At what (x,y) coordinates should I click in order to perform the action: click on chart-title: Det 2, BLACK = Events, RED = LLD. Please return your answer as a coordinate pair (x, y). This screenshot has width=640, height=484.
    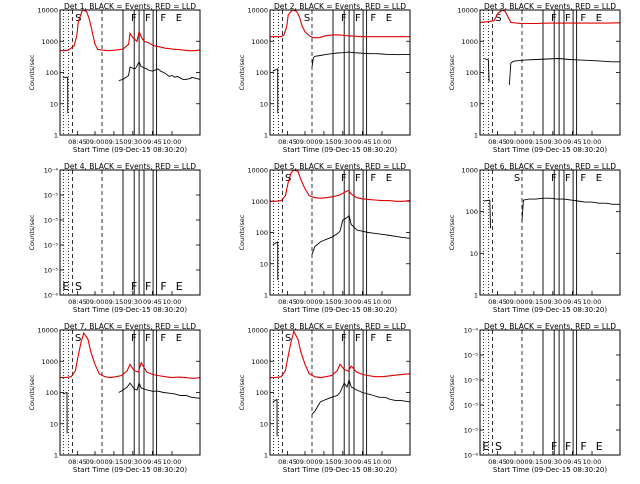
    Looking at the image, I should click on (340, 6).